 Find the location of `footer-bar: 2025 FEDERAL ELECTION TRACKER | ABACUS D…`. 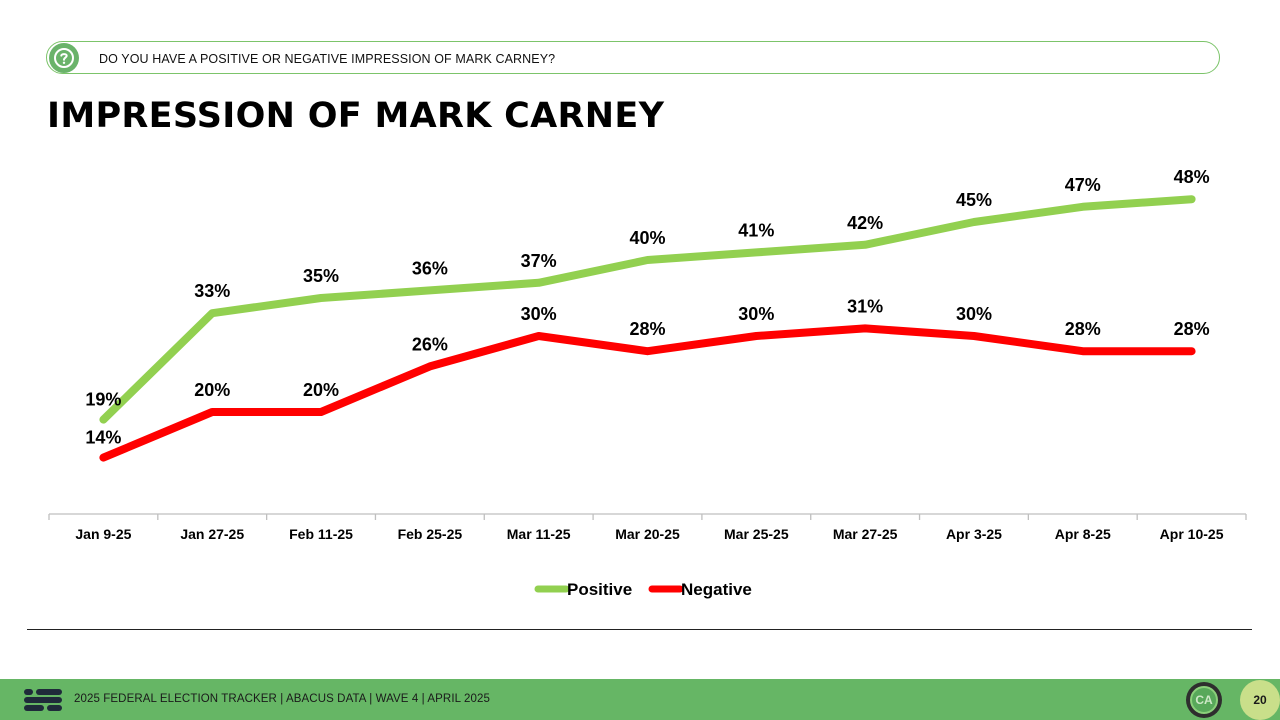

footer-bar: 2025 FEDERAL ELECTION TRACKER | ABACUS D… is located at coordinates (640, 699).